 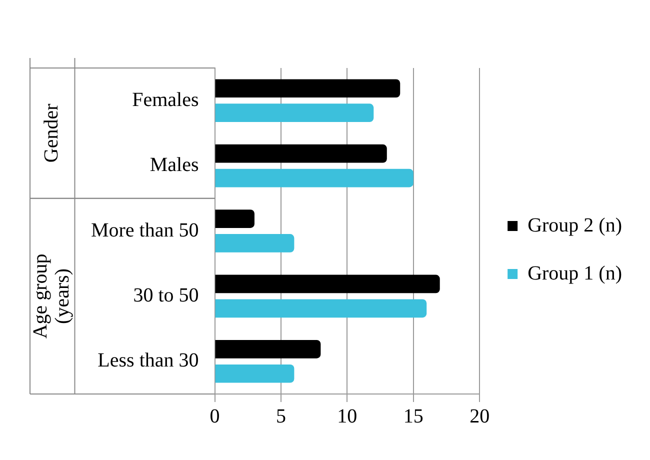 What do you see at coordinates (480, 416) in the screenshot?
I see `x-tick-label: 20` at bounding box center [480, 416].